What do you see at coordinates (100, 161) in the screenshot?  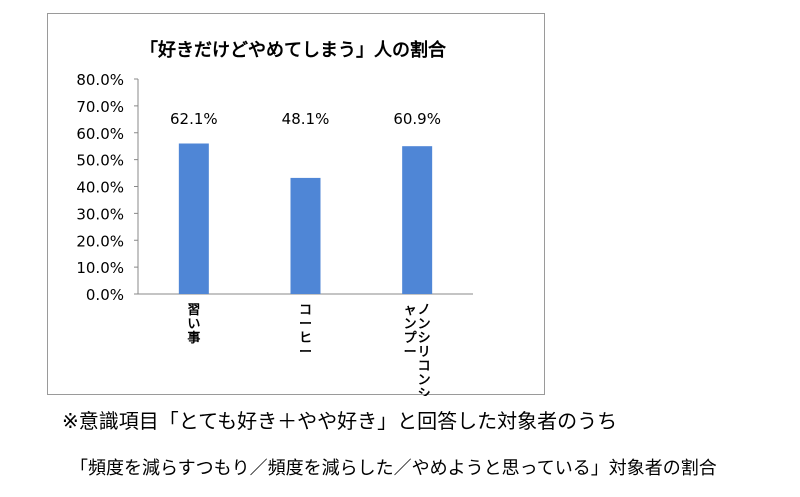 I see `y-tick-label: 50.0%` at bounding box center [100, 161].